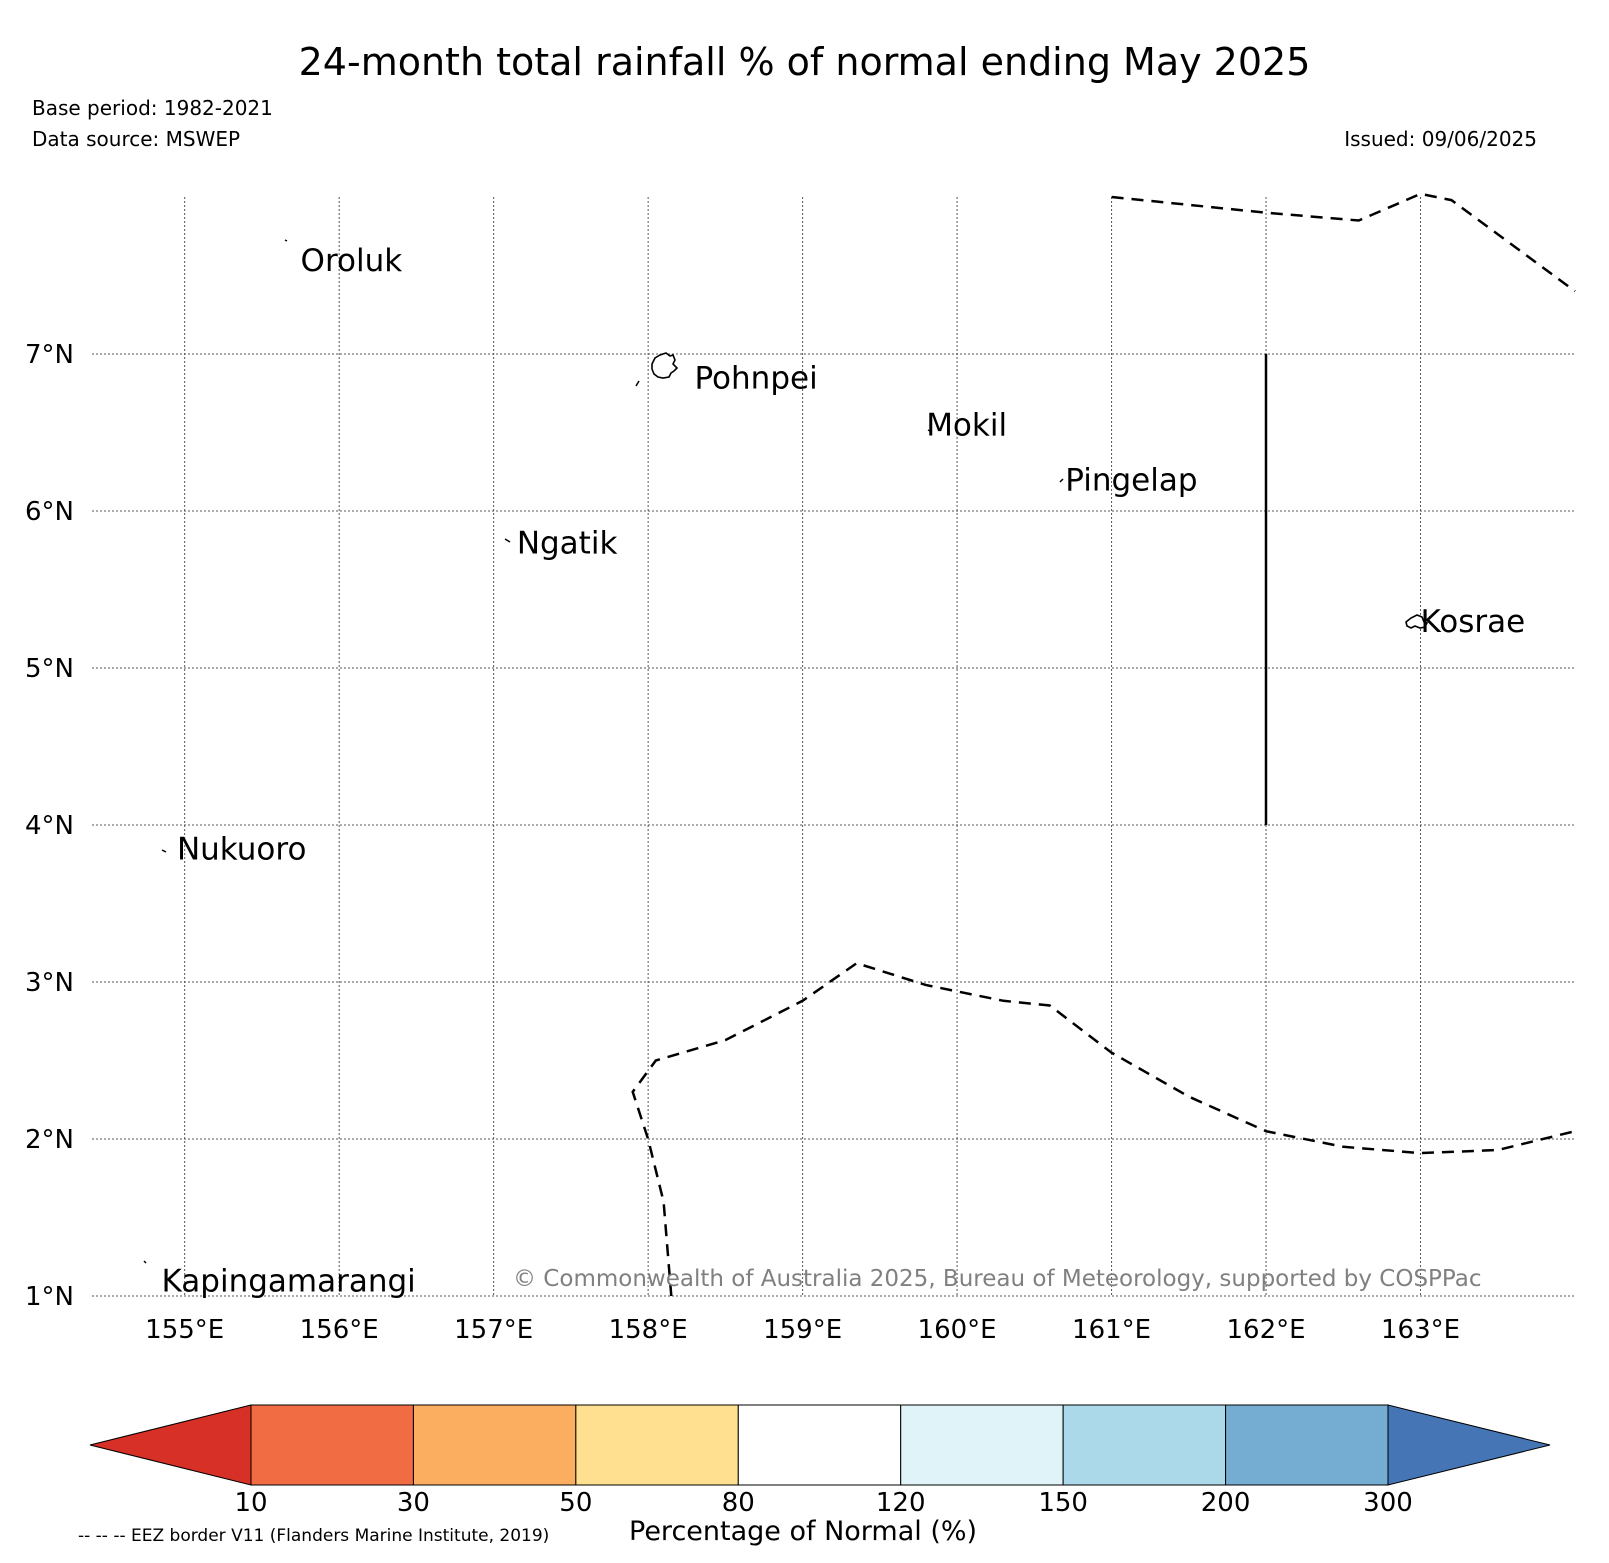 This screenshot has height=1563, width=1609. What do you see at coordinates (493, 1330) in the screenshot?
I see `lon-tick-label: 157°E` at bounding box center [493, 1330].